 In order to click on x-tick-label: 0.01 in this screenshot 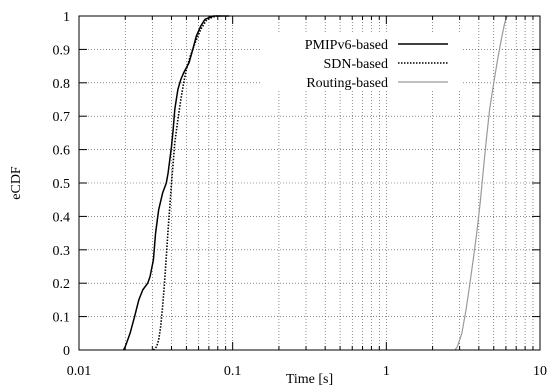, I will do `click(79, 371)`.